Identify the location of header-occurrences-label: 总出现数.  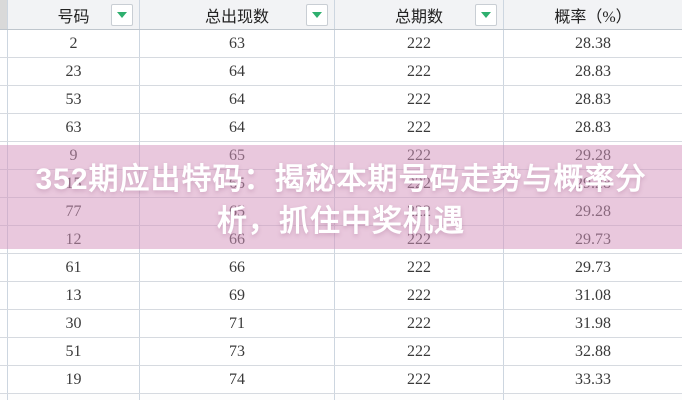
(236, 17).